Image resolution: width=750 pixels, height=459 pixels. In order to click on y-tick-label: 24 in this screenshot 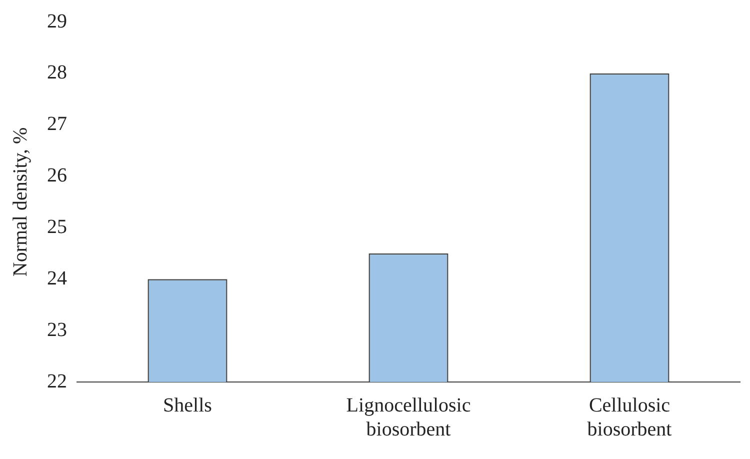, I will do `click(57, 278)`.